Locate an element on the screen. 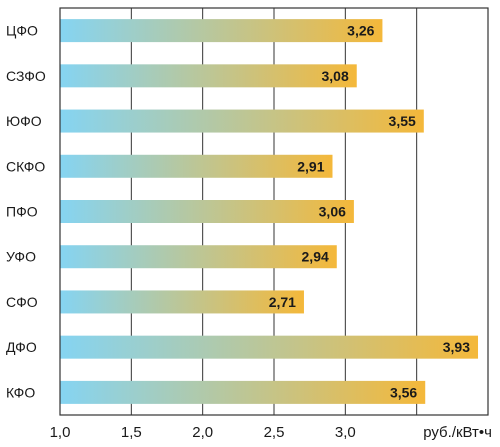 The image size is (500, 447). category-label: СКФО is located at coordinates (25, 166).